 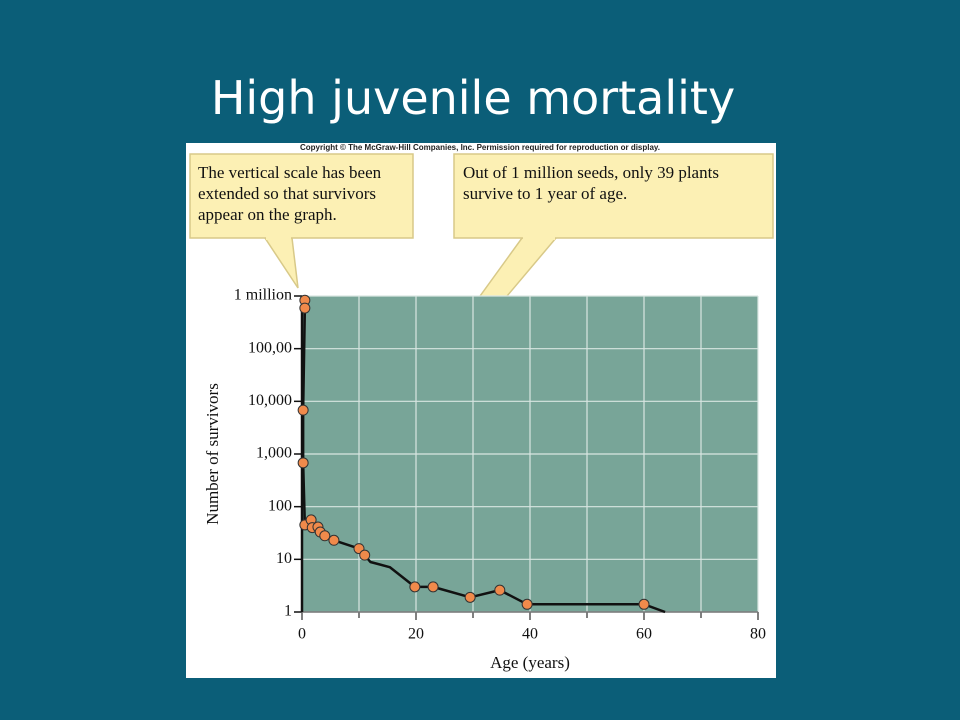 What do you see at coordinates (212, 454) in the screenshot?
I see `y-axis-label: Number of survivors` at bounding box center [212, 454].